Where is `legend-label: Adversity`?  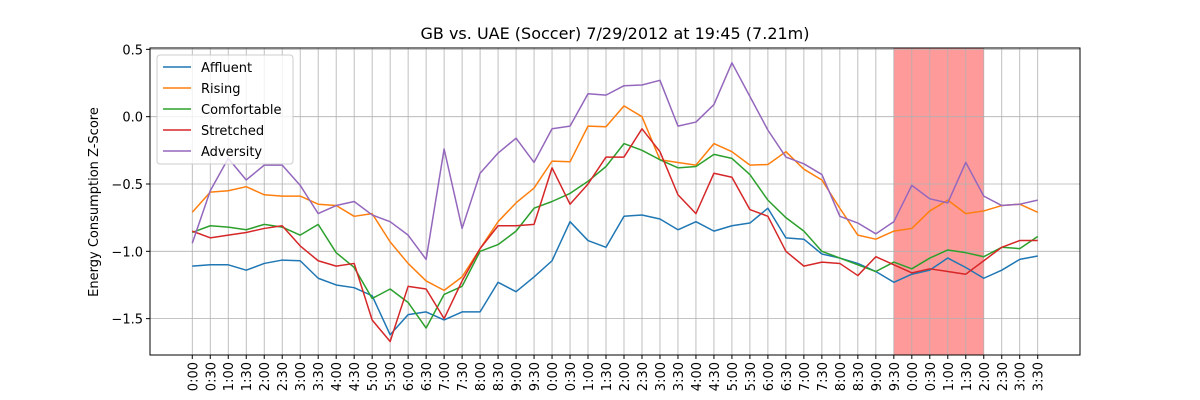 legend-label: Adversity is located at coordinates (231, 152).